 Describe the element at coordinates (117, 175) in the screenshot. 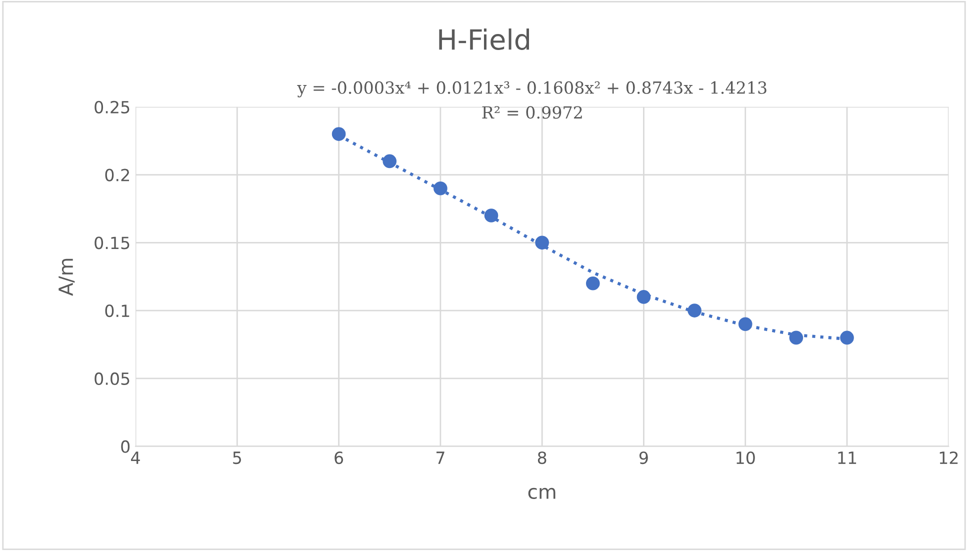

I see `y-tick-label: 0.2` at that location.